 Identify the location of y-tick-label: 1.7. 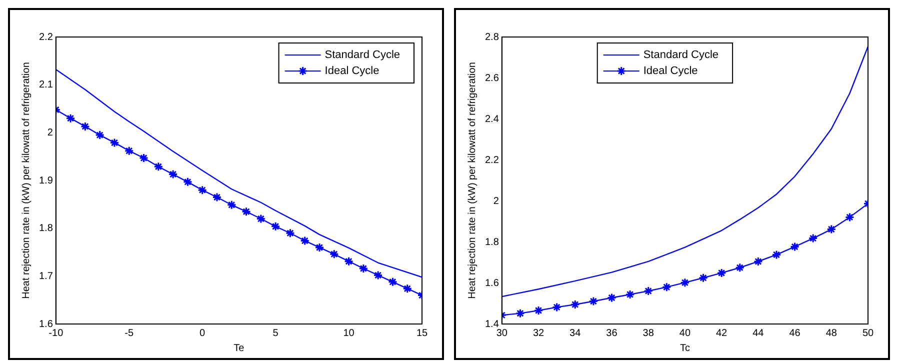
(46, 276).